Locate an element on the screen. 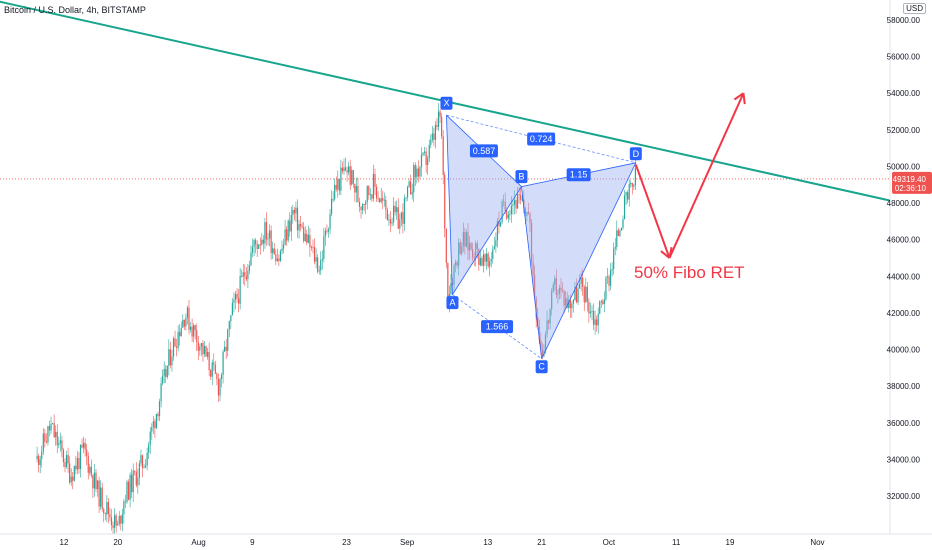 Image resolution: width=932 pixels, height=550 pixels. price-tick: 58000.00 is located at coordinates (904, 20).